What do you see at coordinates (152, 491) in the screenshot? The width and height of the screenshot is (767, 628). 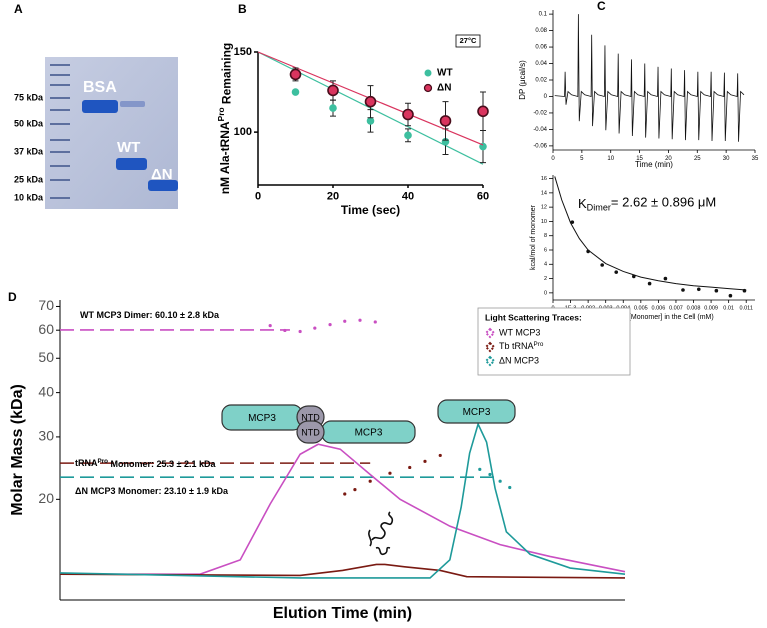 I see `annotation: ΔN MCP3 Monomer: 23.10 ± 1.9 kDa` at bounding box center [152, 491].